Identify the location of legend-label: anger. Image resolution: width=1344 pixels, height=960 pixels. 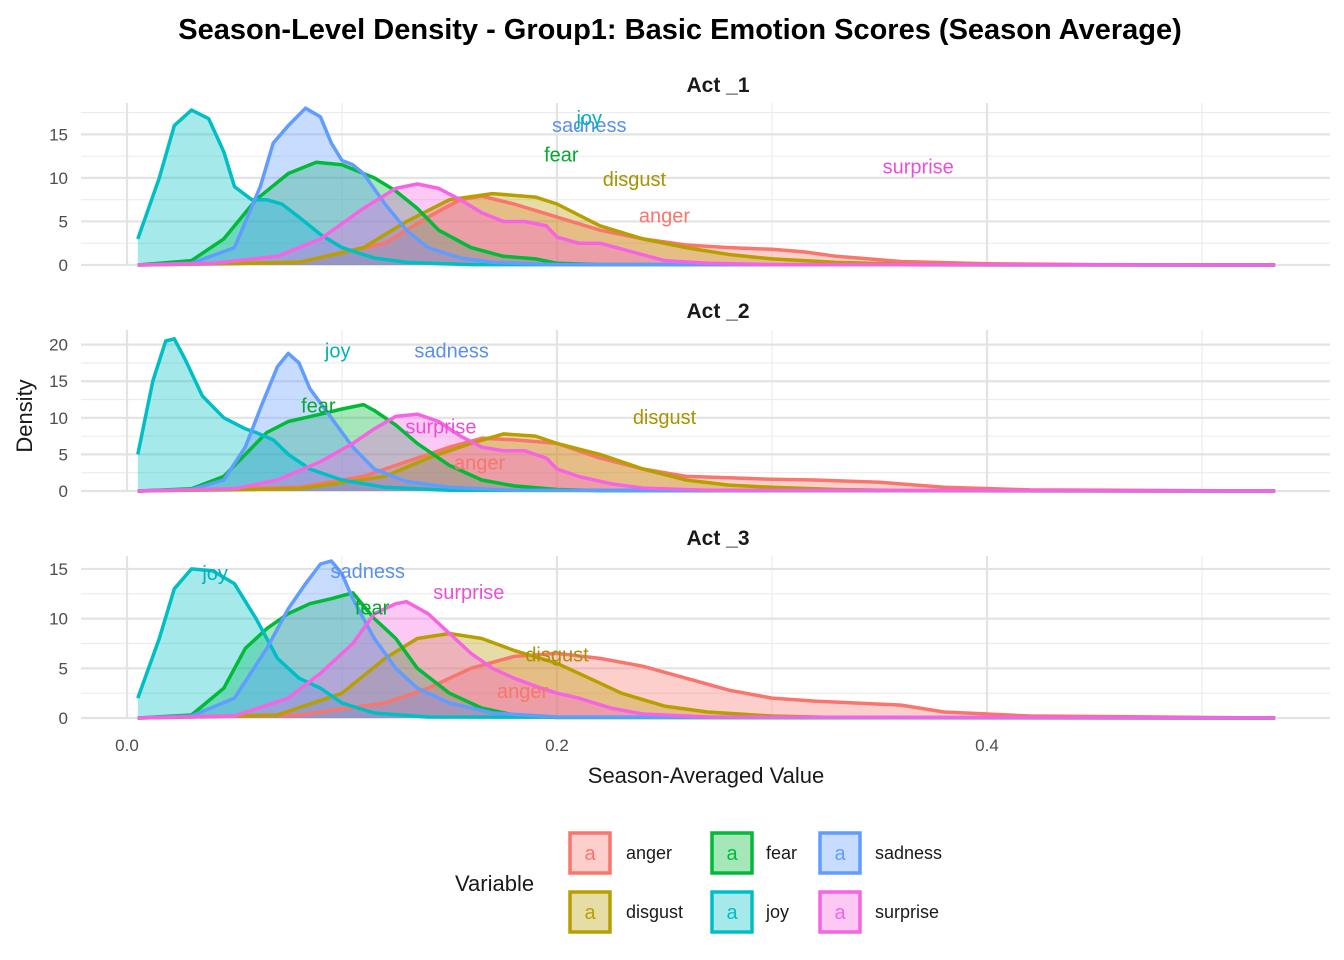
(649, 853).